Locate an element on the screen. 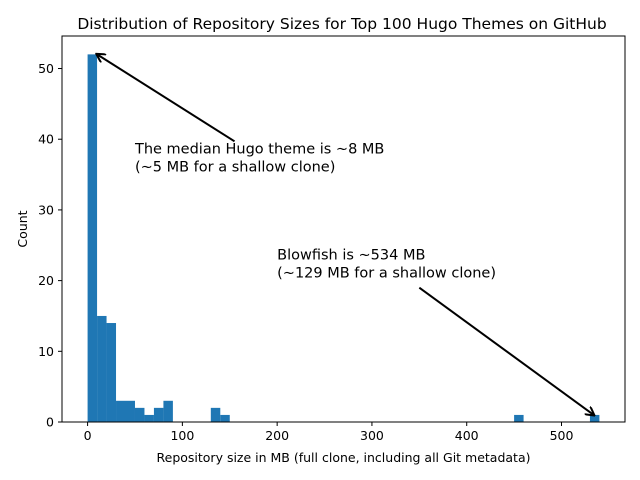 Image resolution: width=640 pixels, height=480 pixels. y-axis-label: Count is located at coordinates (22, 228).